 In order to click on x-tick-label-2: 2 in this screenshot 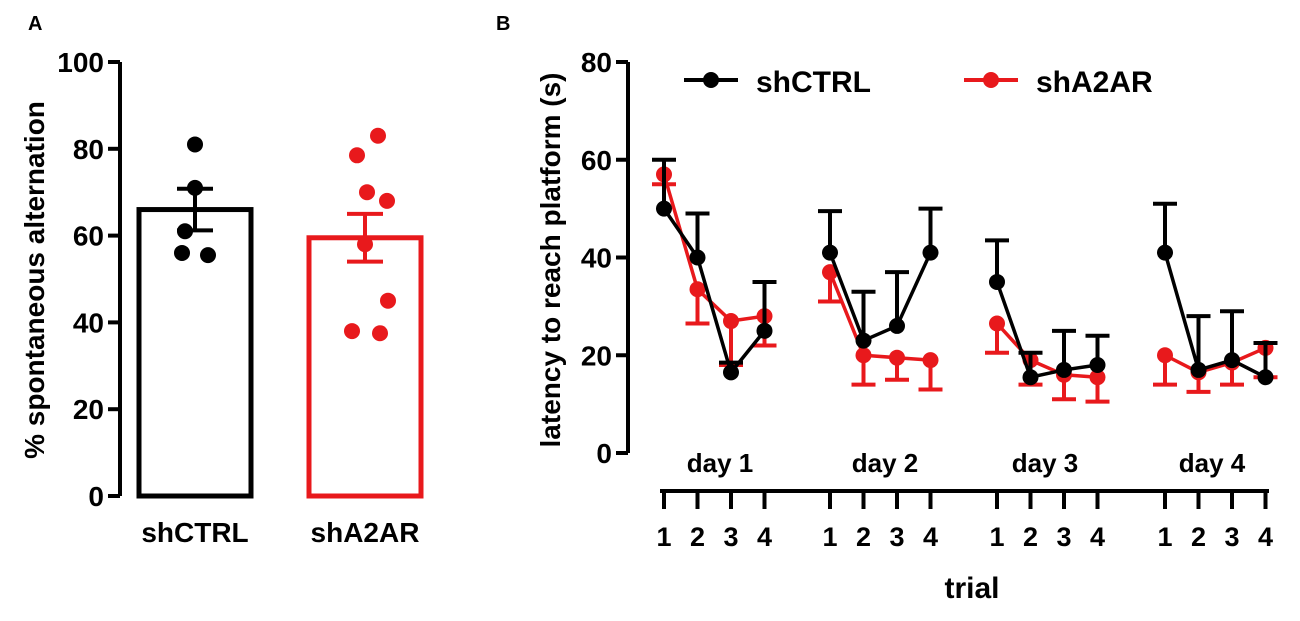, I will do `click(697, 537)`.